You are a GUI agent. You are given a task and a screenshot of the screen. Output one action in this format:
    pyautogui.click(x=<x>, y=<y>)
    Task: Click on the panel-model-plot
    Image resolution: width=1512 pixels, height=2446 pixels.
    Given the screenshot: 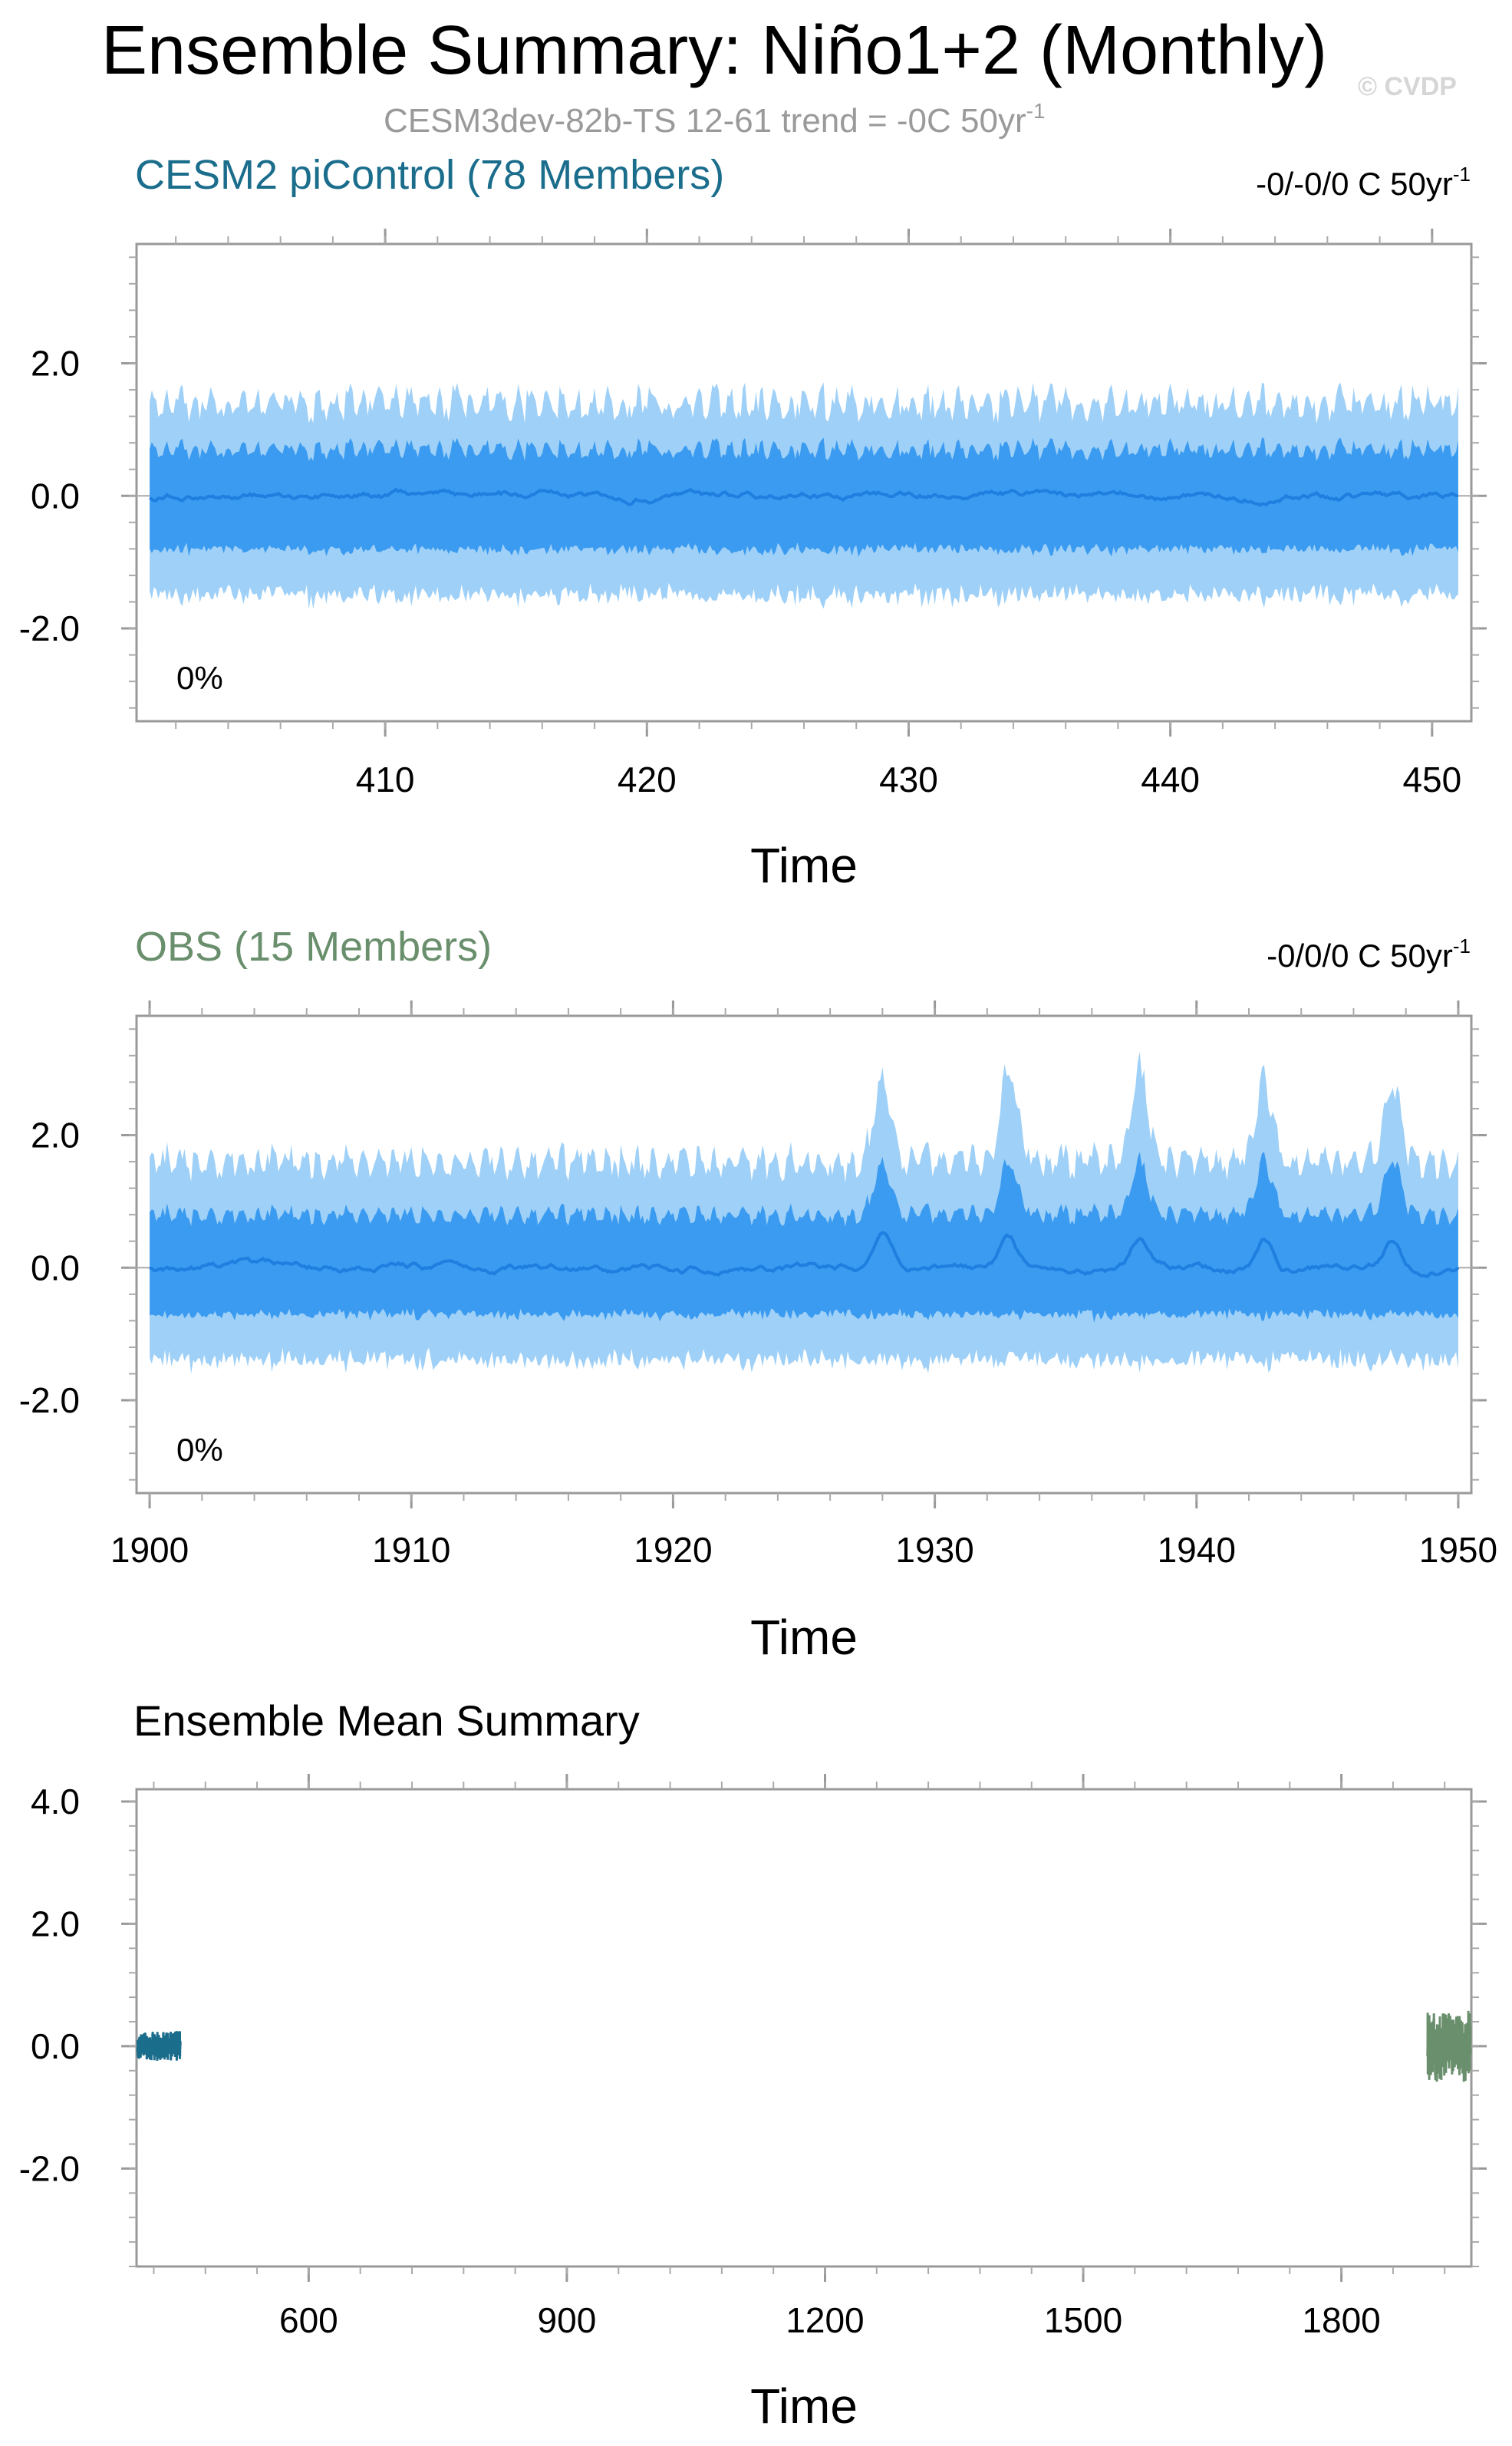 What is the action you would take?
    pyautogui.click(x=804, y=495)
    